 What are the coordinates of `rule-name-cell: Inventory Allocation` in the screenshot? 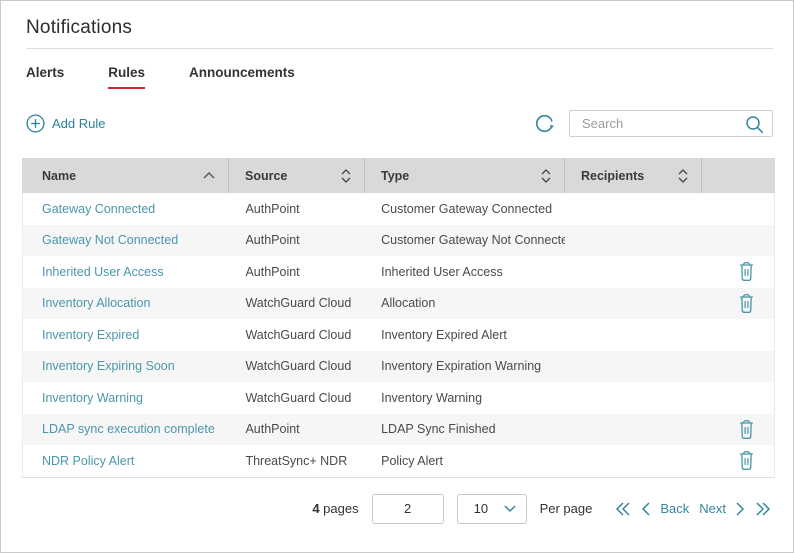 It's located at (126, 304).